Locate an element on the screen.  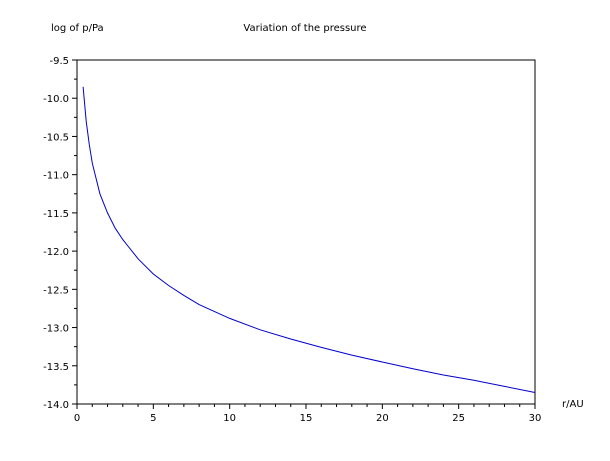
x-tick-label: 25 is located at coordinates (458, 418).